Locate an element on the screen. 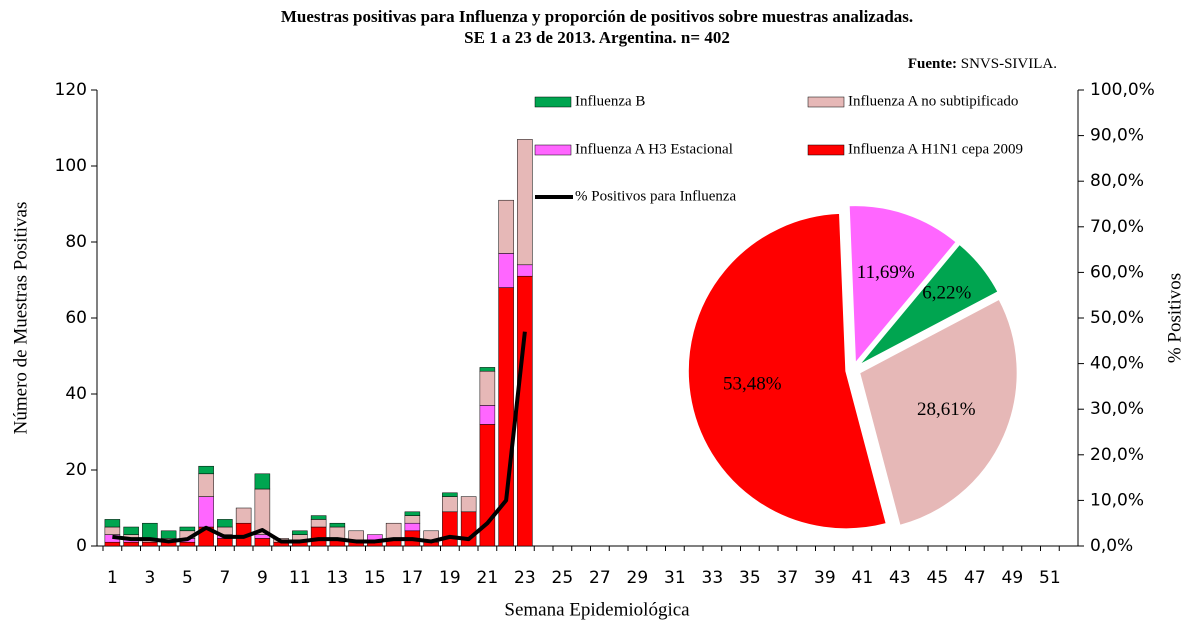 The image size is (1194, 625). y-tick-label: 20 is located at coordinates (76, 470).